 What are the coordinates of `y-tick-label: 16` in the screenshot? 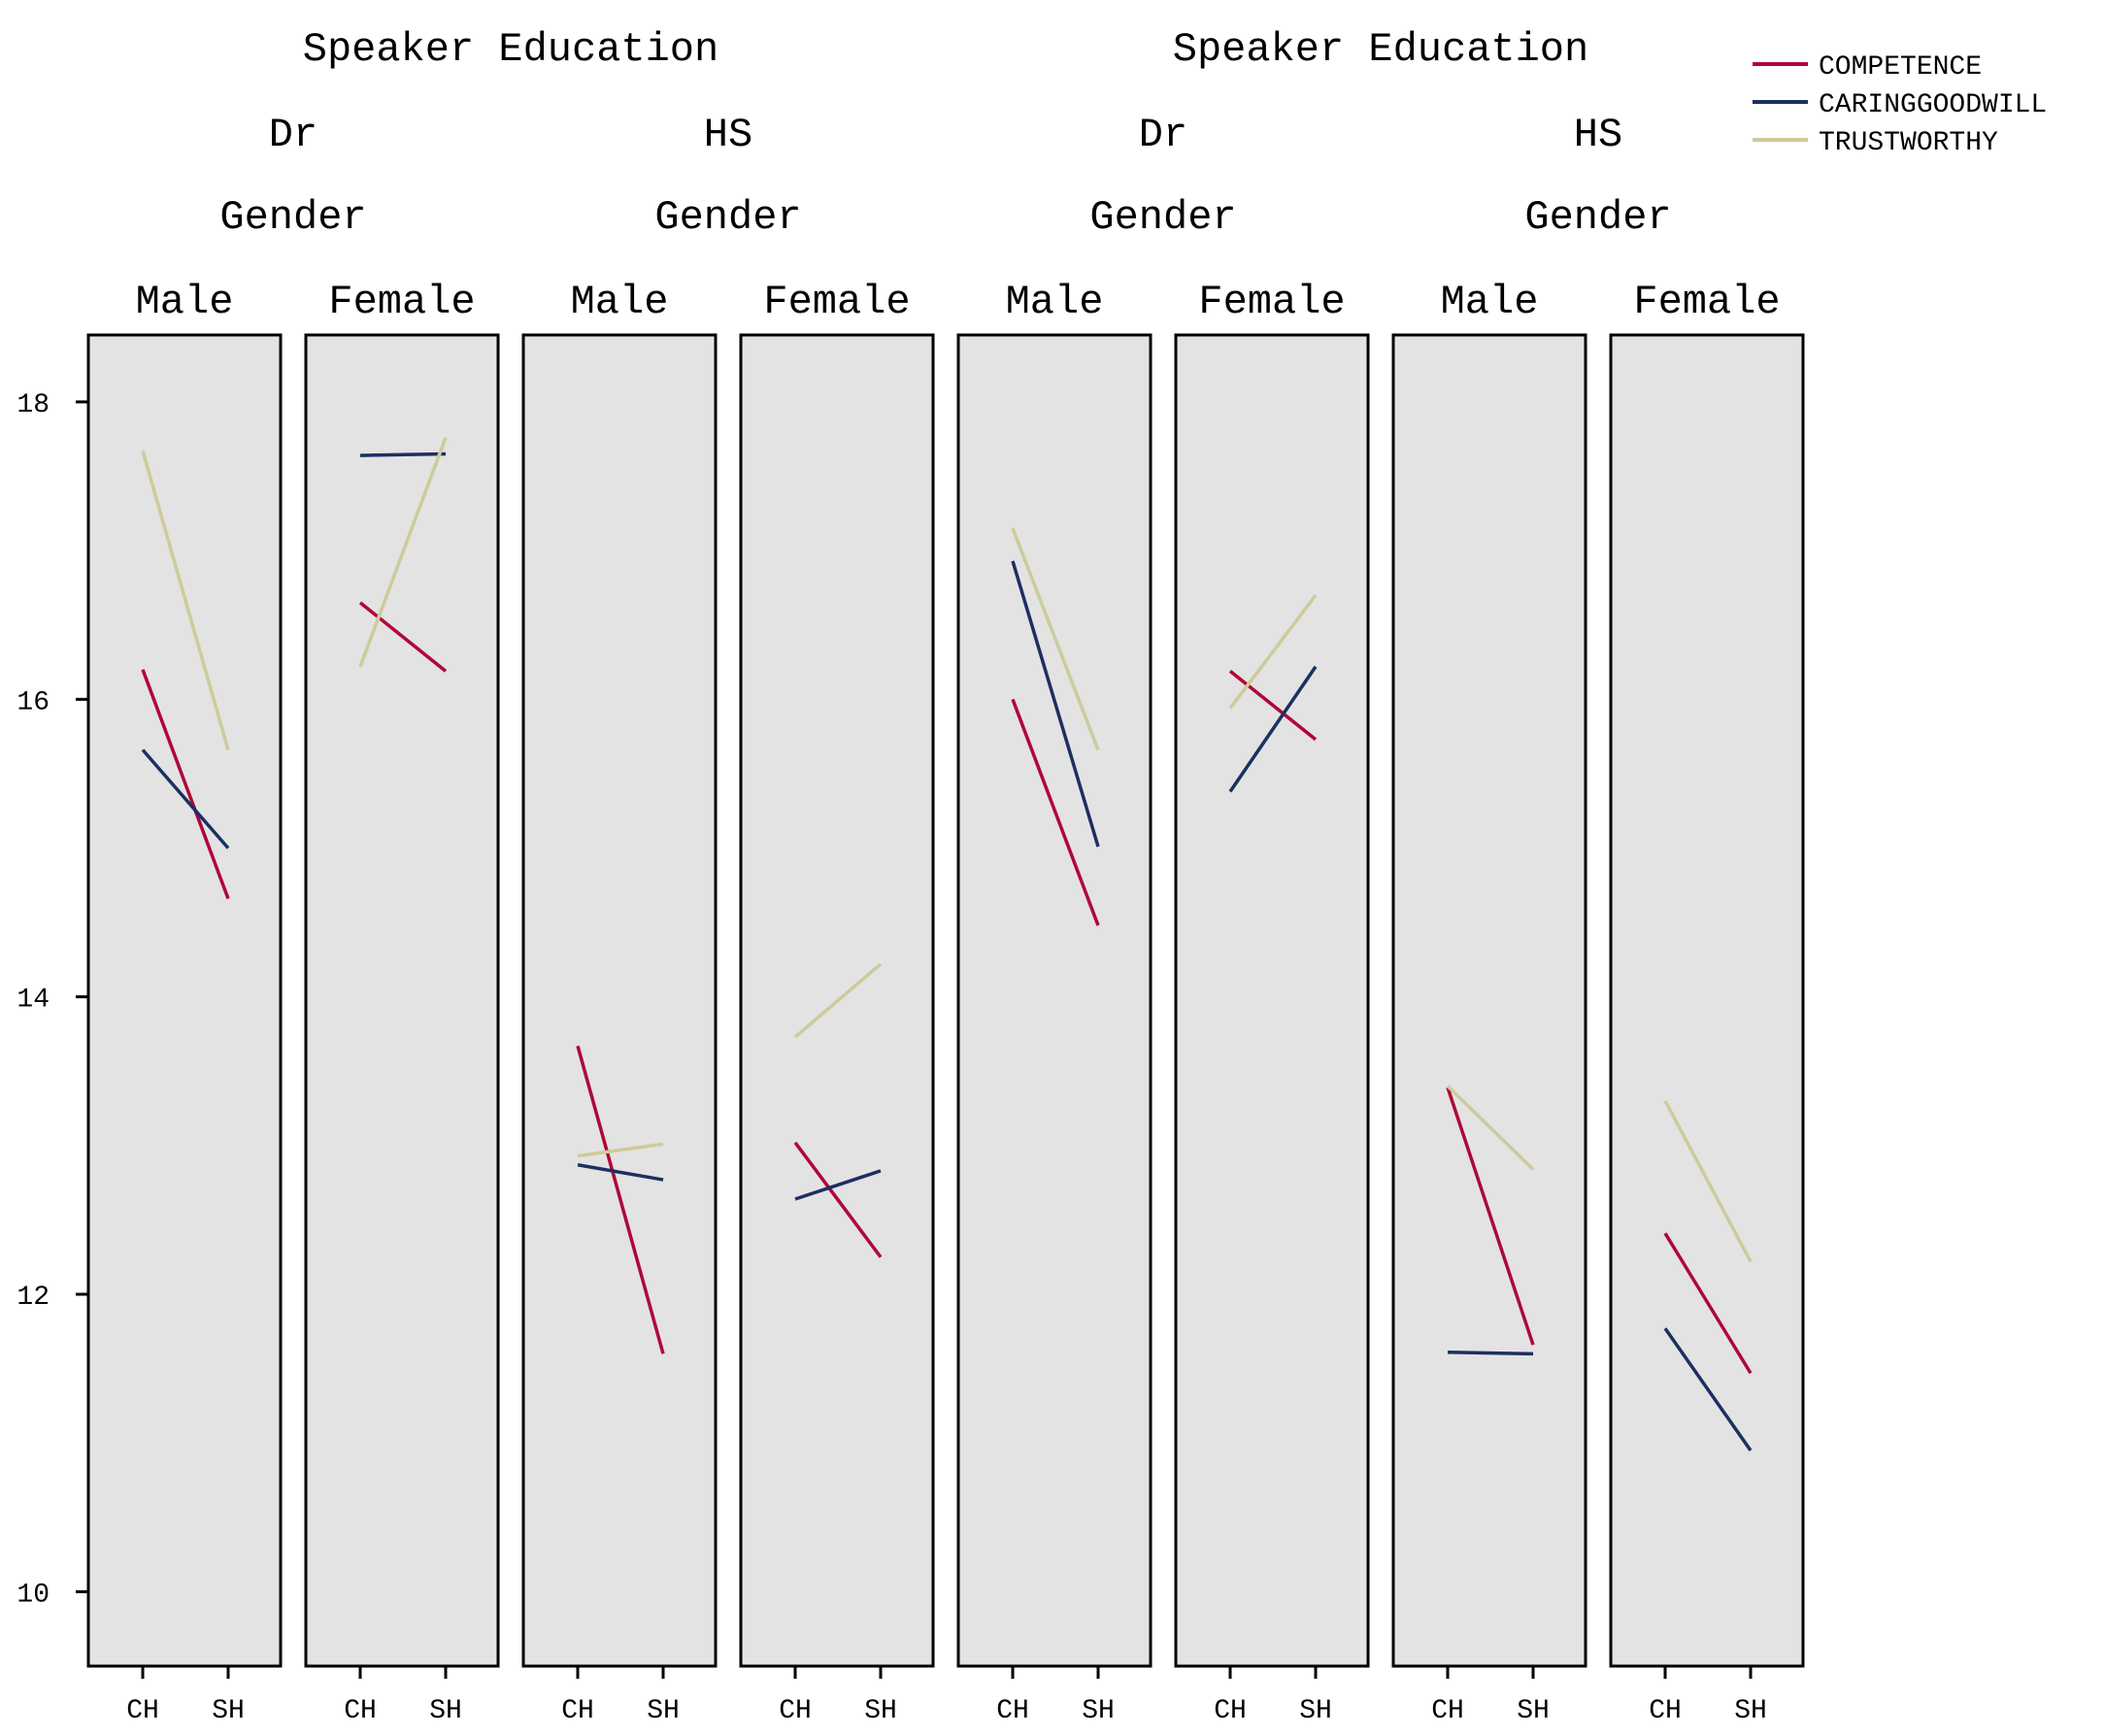 It's located at (33, 702).